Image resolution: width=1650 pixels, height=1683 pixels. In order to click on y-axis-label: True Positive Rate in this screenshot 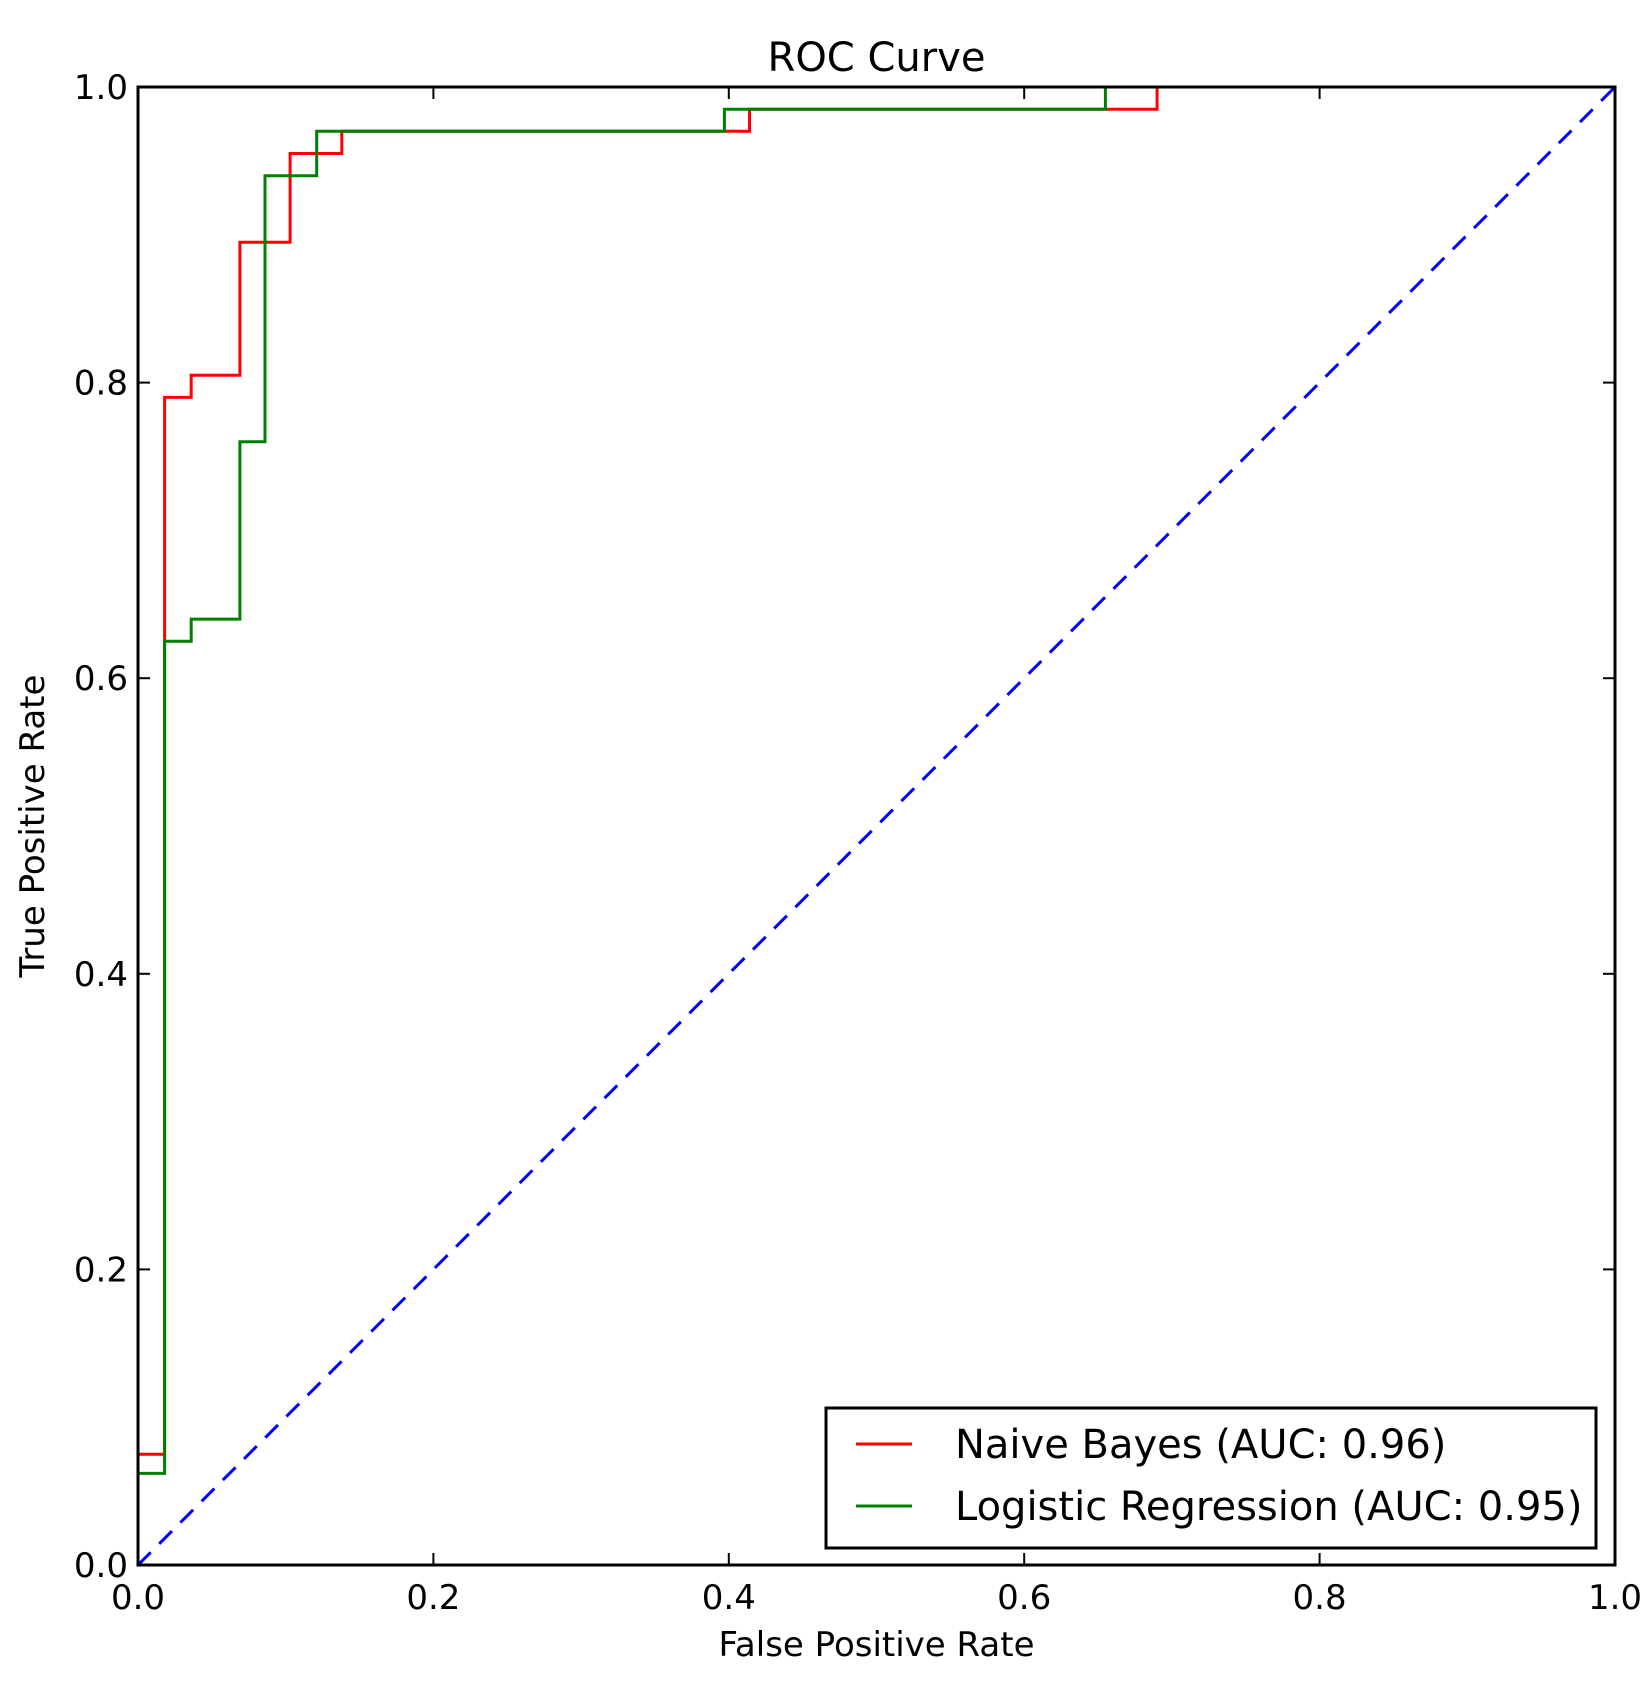, I will do `click(33, 827)`.